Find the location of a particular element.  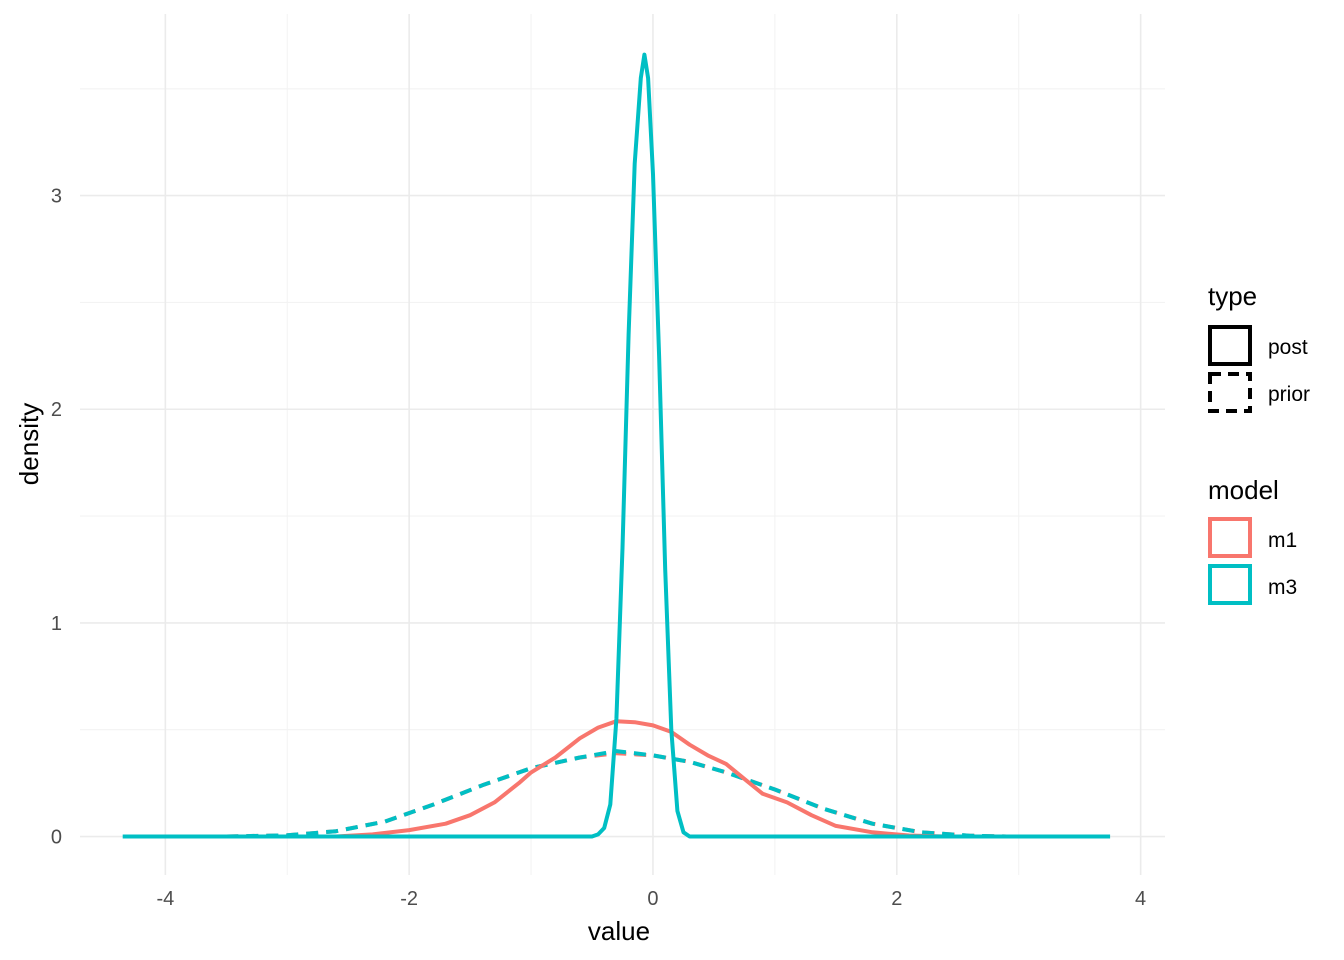

legend-label-m3: m3 is located at coordinates (1282, 587).